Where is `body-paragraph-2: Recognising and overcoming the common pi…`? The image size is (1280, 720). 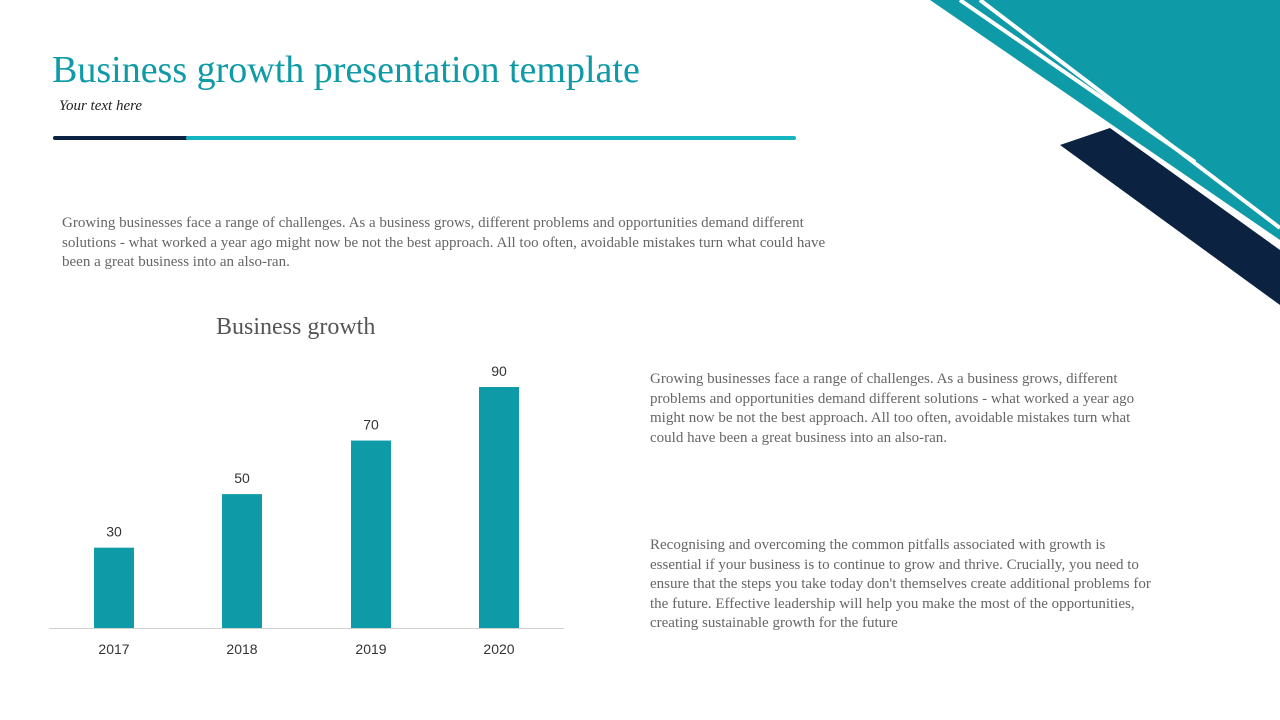
body-paragraph-2: Recognising and overcoming the common pi… is located at coordinates (900, 584).